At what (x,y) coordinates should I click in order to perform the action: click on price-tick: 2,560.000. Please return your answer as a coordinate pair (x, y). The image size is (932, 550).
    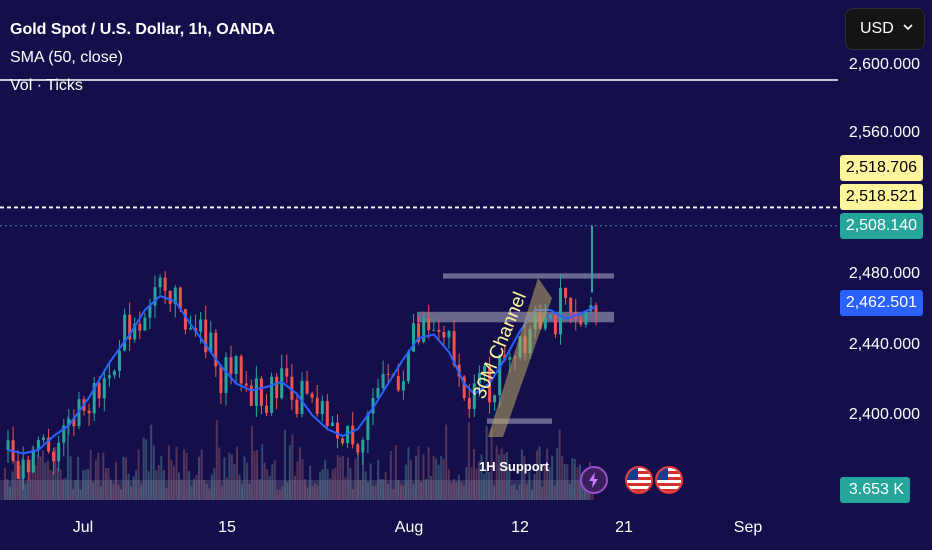
    Looking at the image, I should click on (884, 132).